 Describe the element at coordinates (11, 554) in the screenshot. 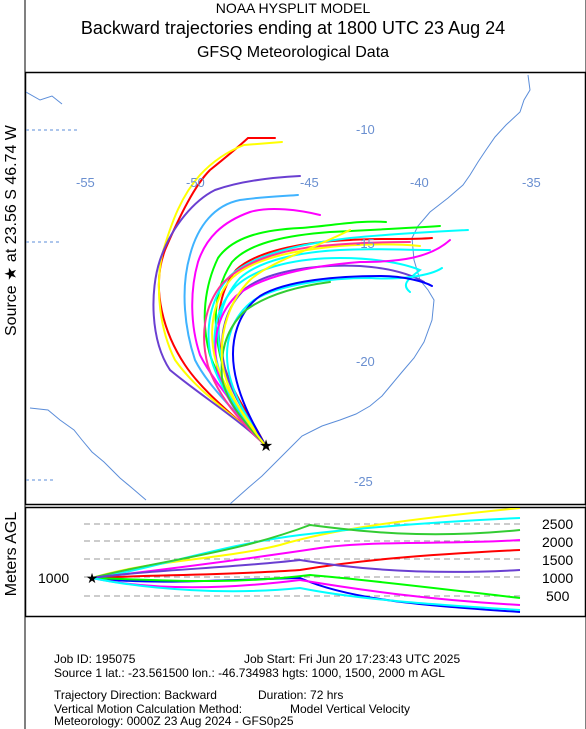

I see `meters-agl-label: Meters AGL` at that location.